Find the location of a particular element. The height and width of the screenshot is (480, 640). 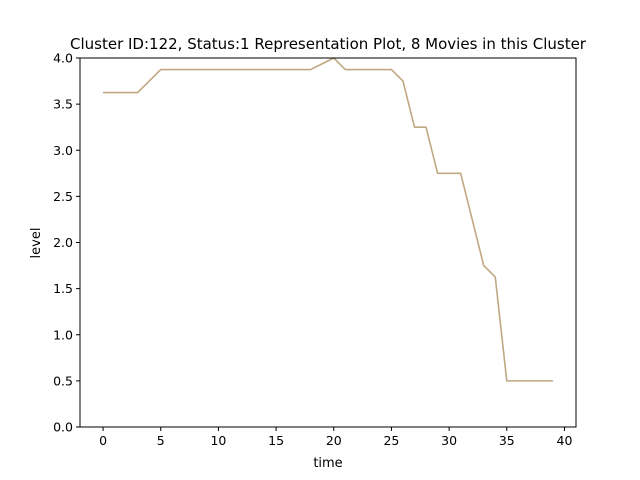

x-tick-label: 30 is located at coordinates (449, 440).